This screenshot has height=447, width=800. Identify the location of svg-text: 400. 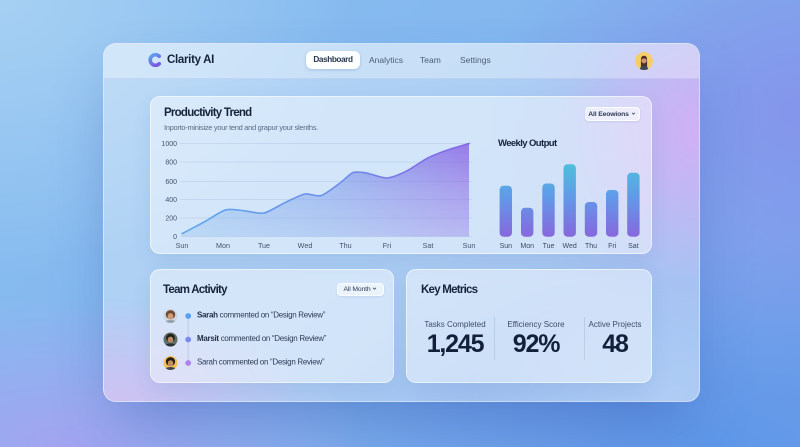
(171, 200).